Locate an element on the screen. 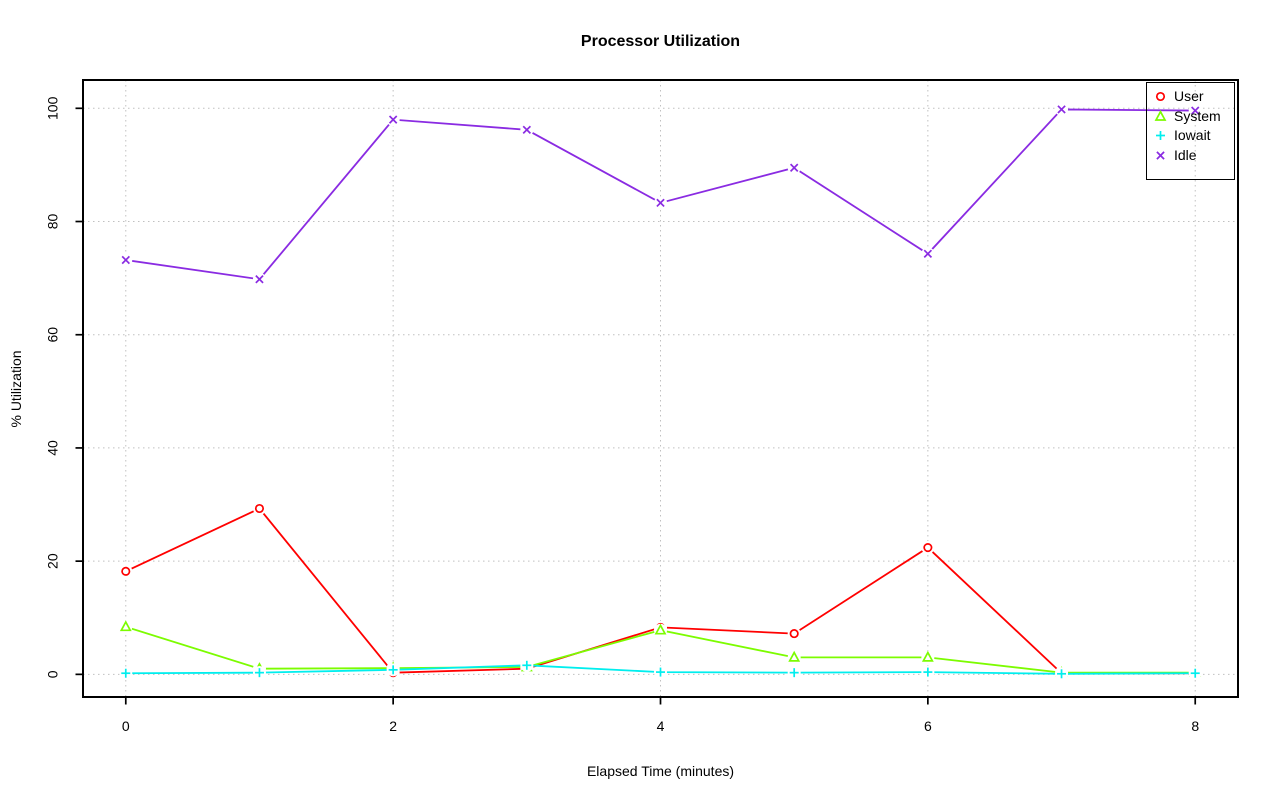 This screenshot has width=1280, height=801. y-tick-label: 20 is located at coordinates (53, 561).